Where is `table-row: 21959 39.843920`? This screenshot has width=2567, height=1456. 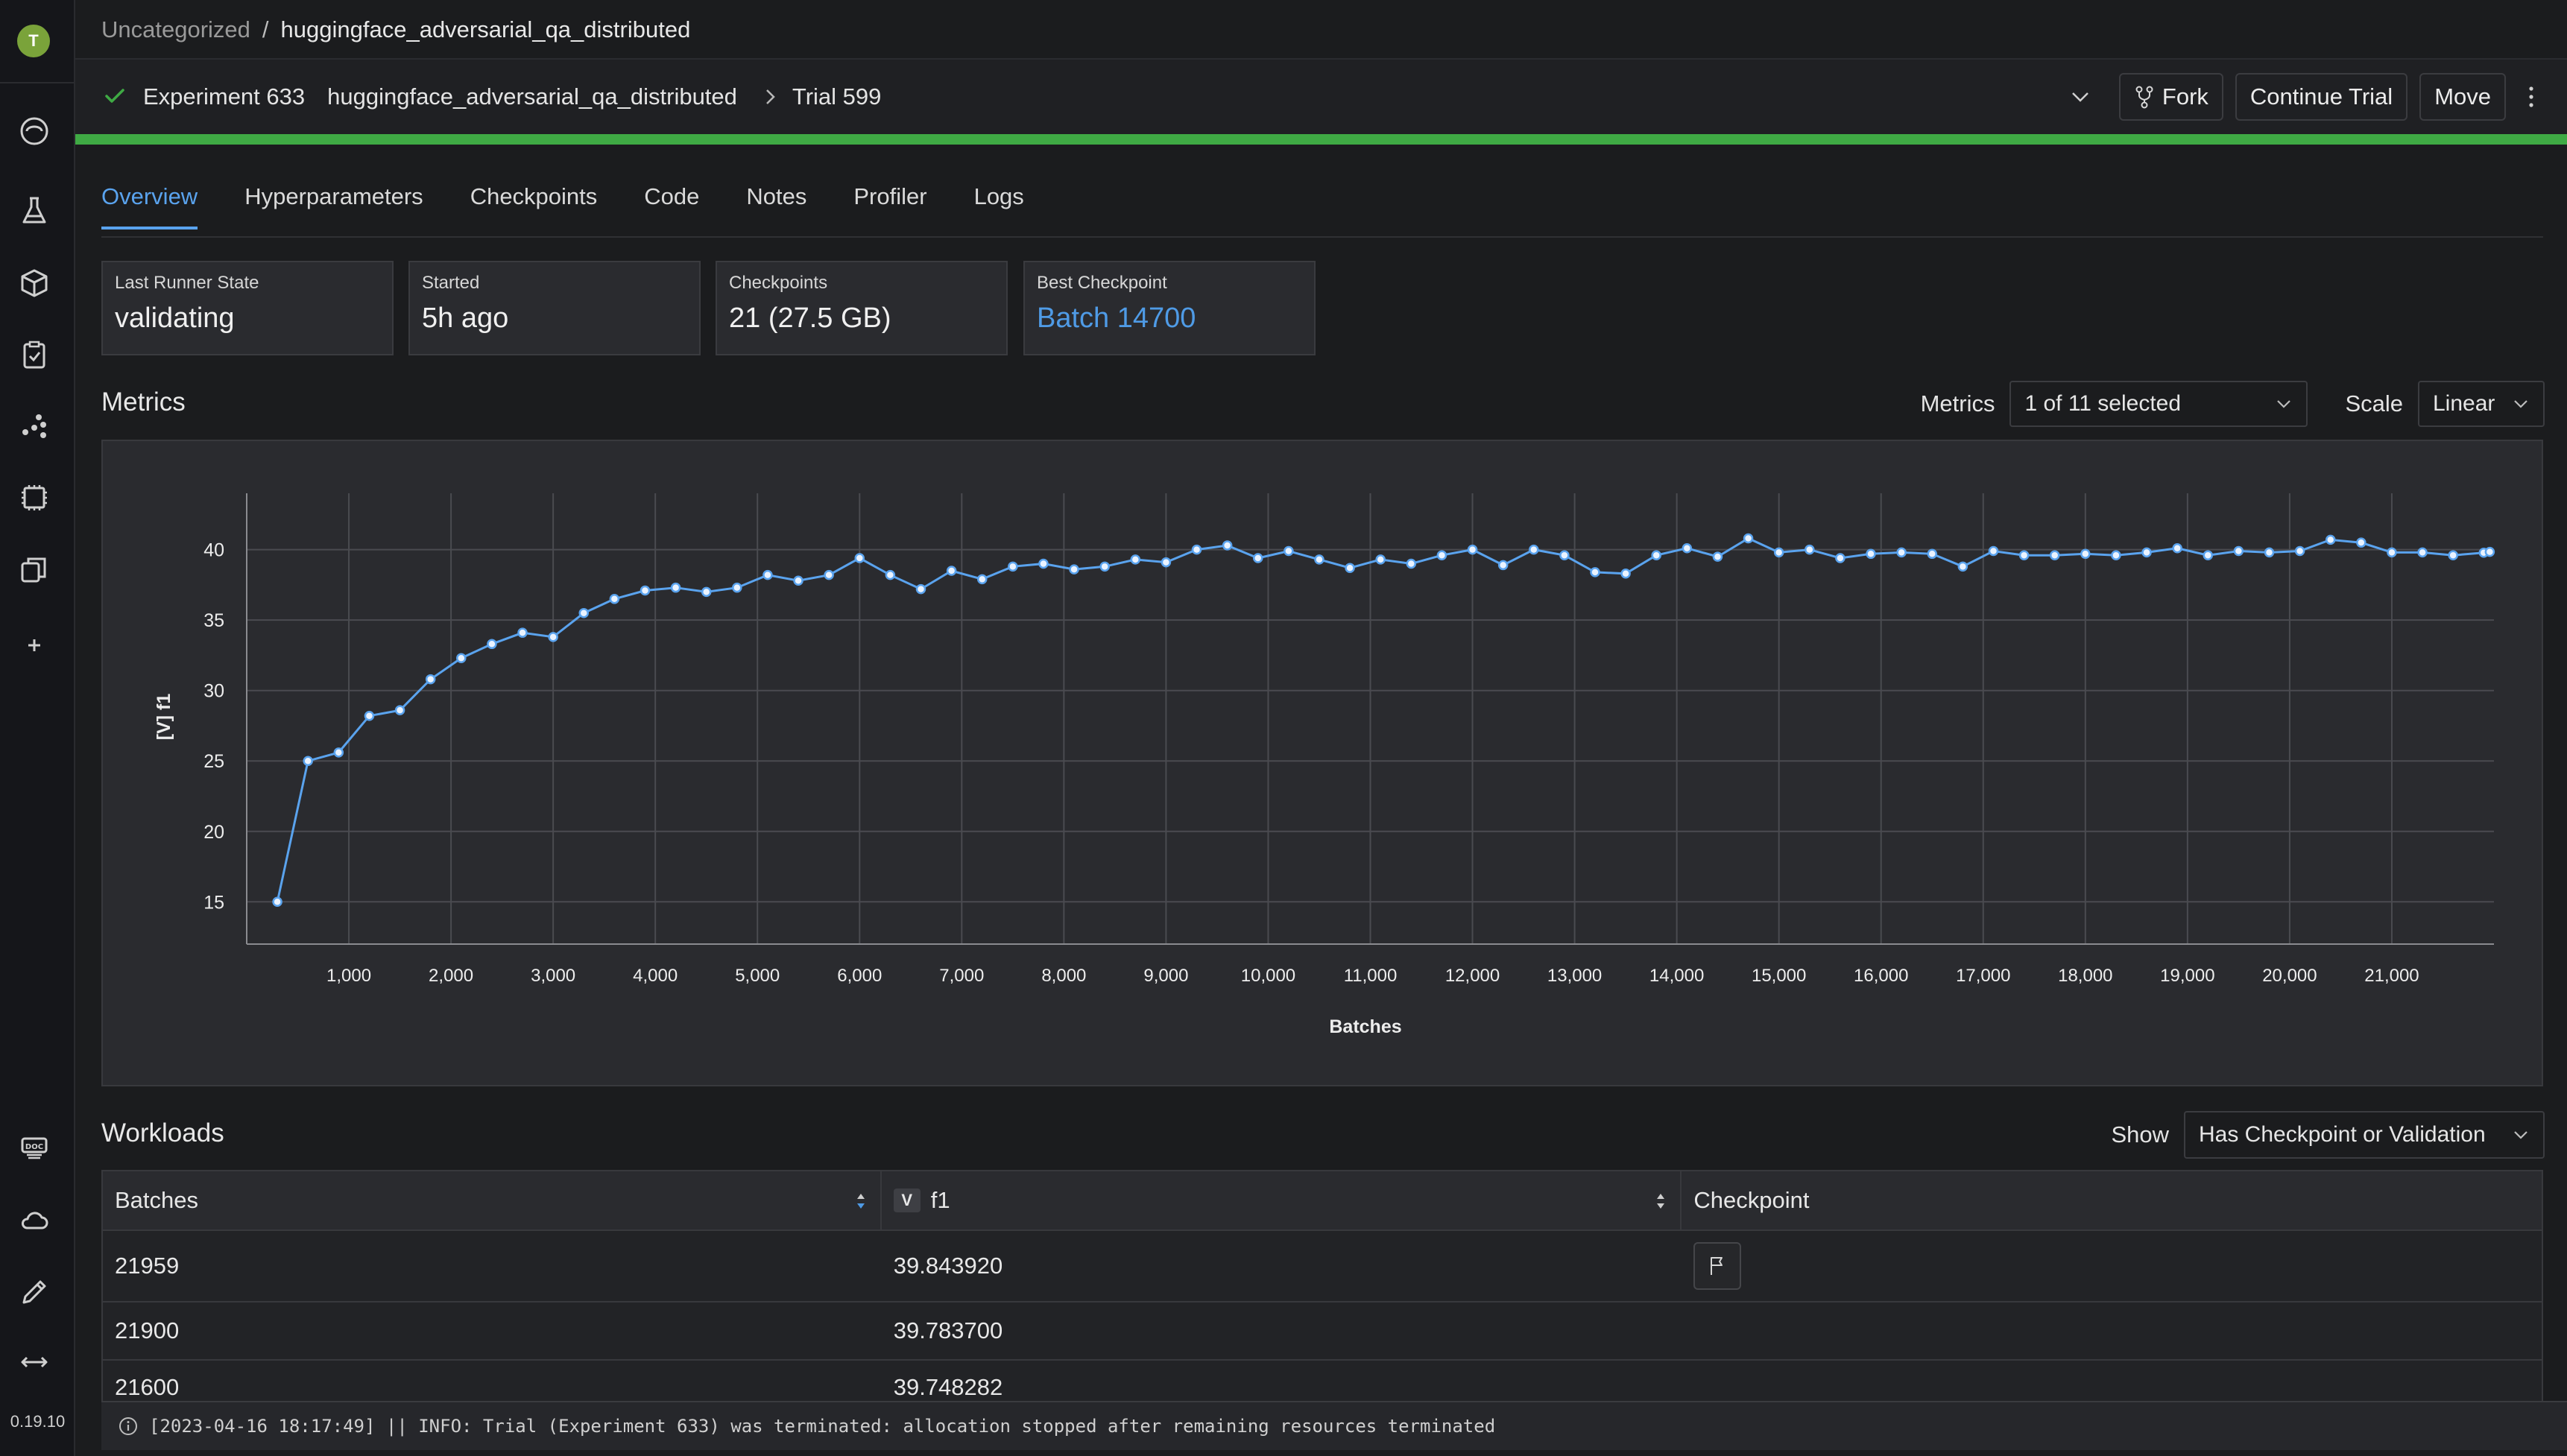 table-row: 21959 39.843920 is located at coordinates (1323, 1267).